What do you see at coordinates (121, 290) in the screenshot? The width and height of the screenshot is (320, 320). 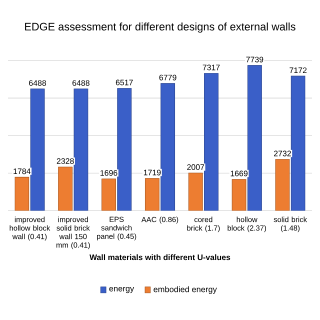 I see `legend-label: energy` at bounding box center [121, 290].